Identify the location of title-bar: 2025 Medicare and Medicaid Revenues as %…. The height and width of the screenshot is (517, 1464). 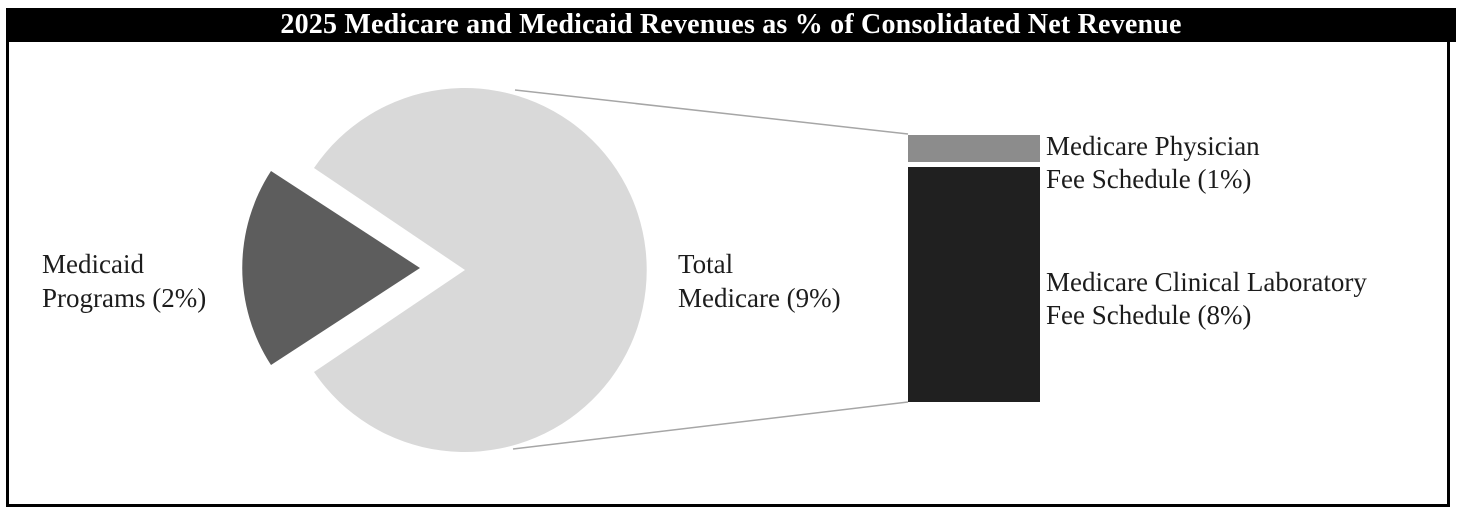
(731, 25).